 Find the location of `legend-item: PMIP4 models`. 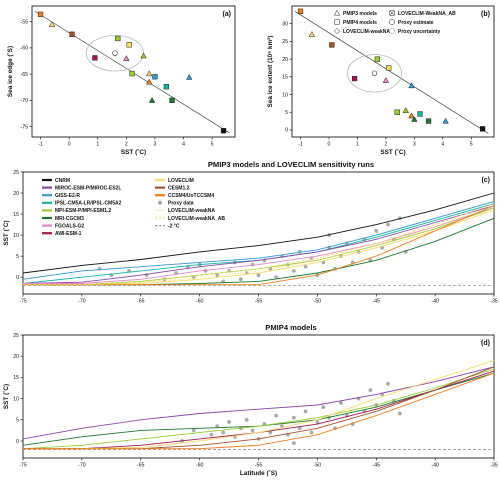

legend-item: PMIP4 models is located at coordinates (355, 22).